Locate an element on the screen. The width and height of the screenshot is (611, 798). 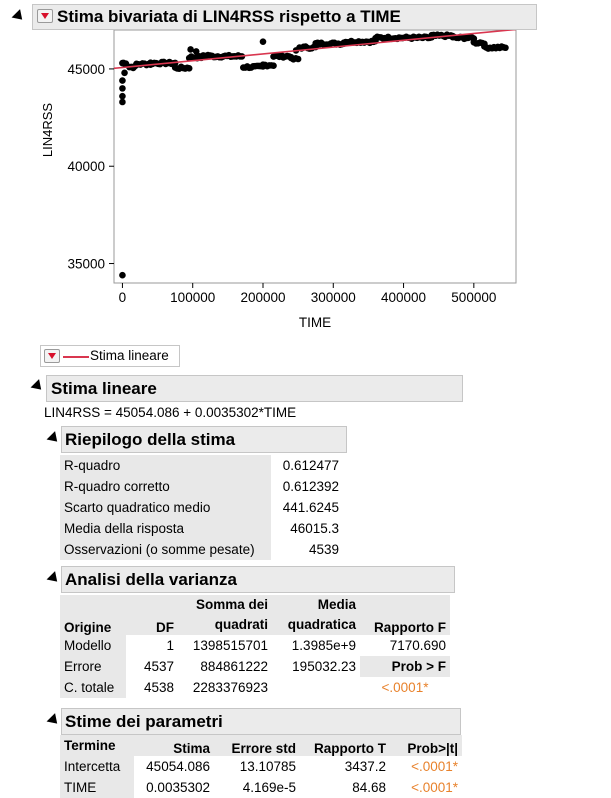
table-row: TIME 0.0035302 4.169e-5 84.68 <.0001* is located at coordinates (261, 787).